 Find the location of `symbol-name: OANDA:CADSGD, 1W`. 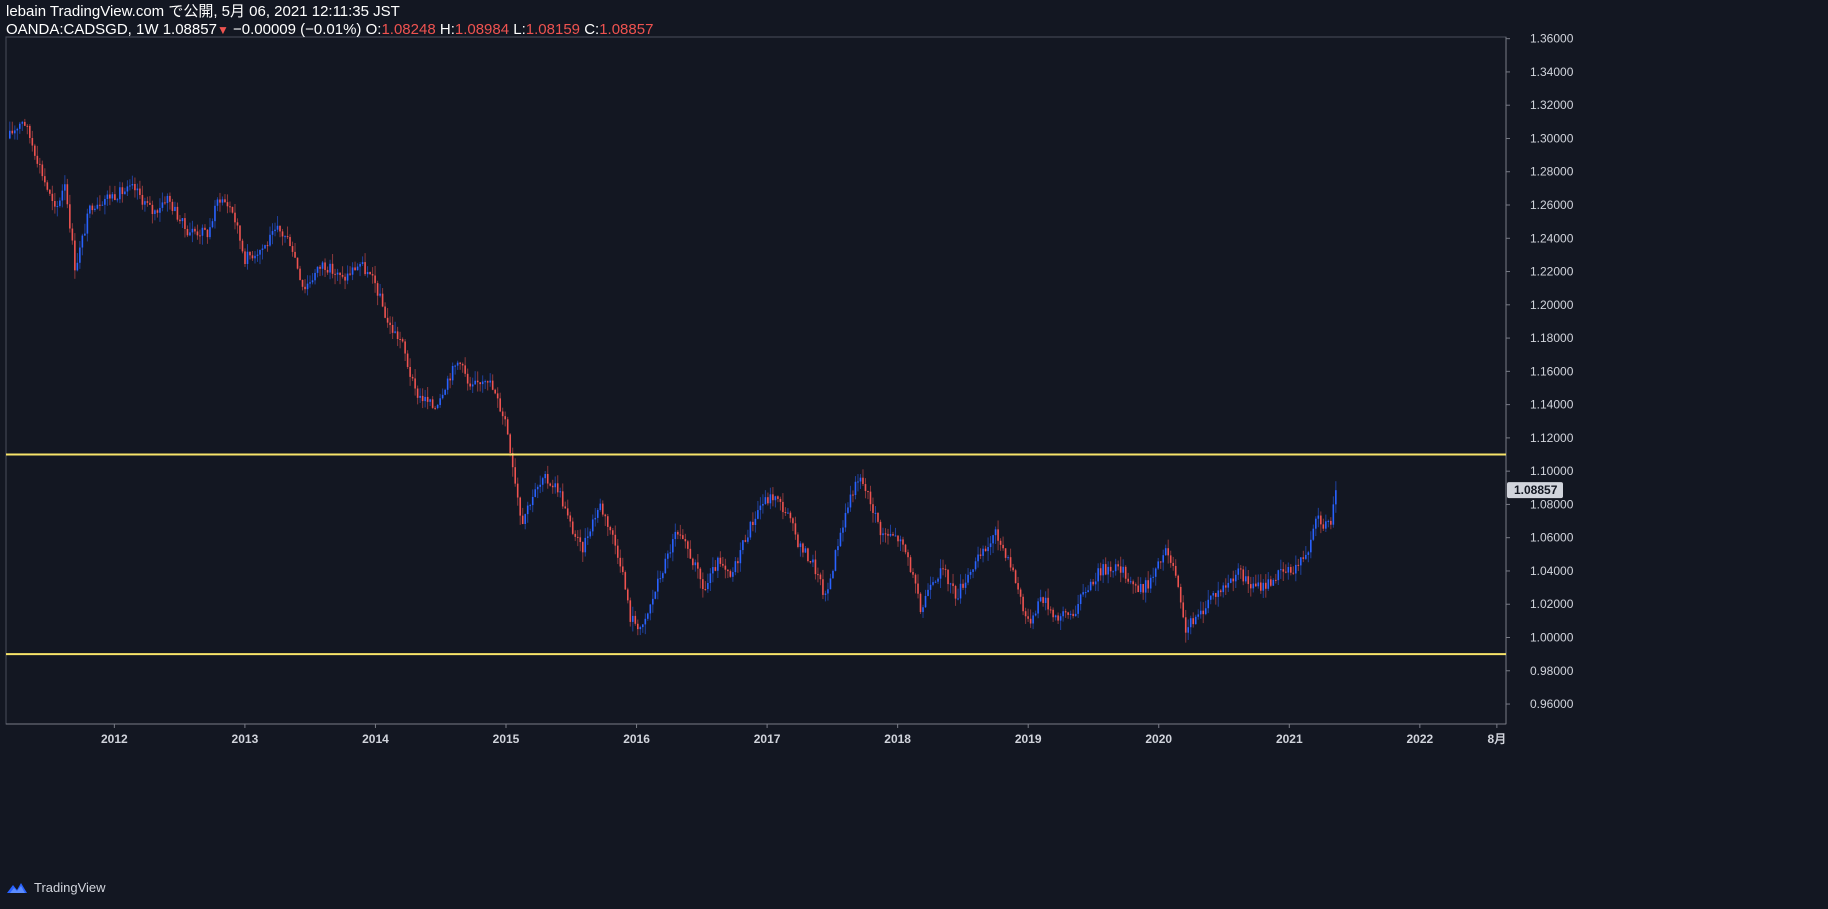

symbol-name: OANDA:CADSGD, 1W is located at coordinates (82, 29).